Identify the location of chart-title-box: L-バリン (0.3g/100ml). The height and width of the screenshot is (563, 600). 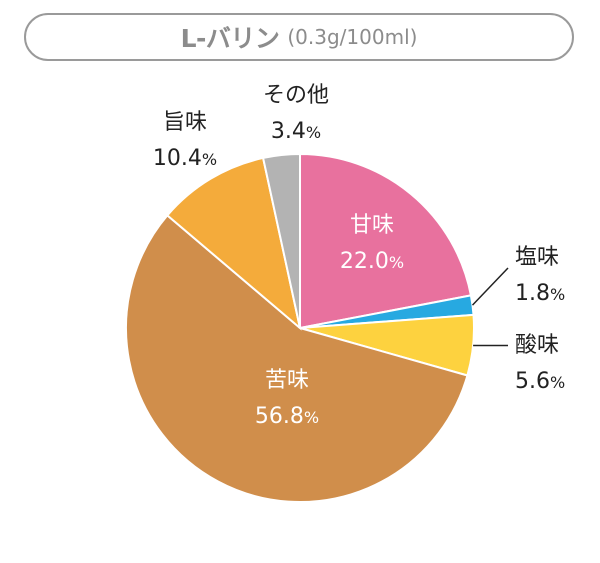
(299, 37).